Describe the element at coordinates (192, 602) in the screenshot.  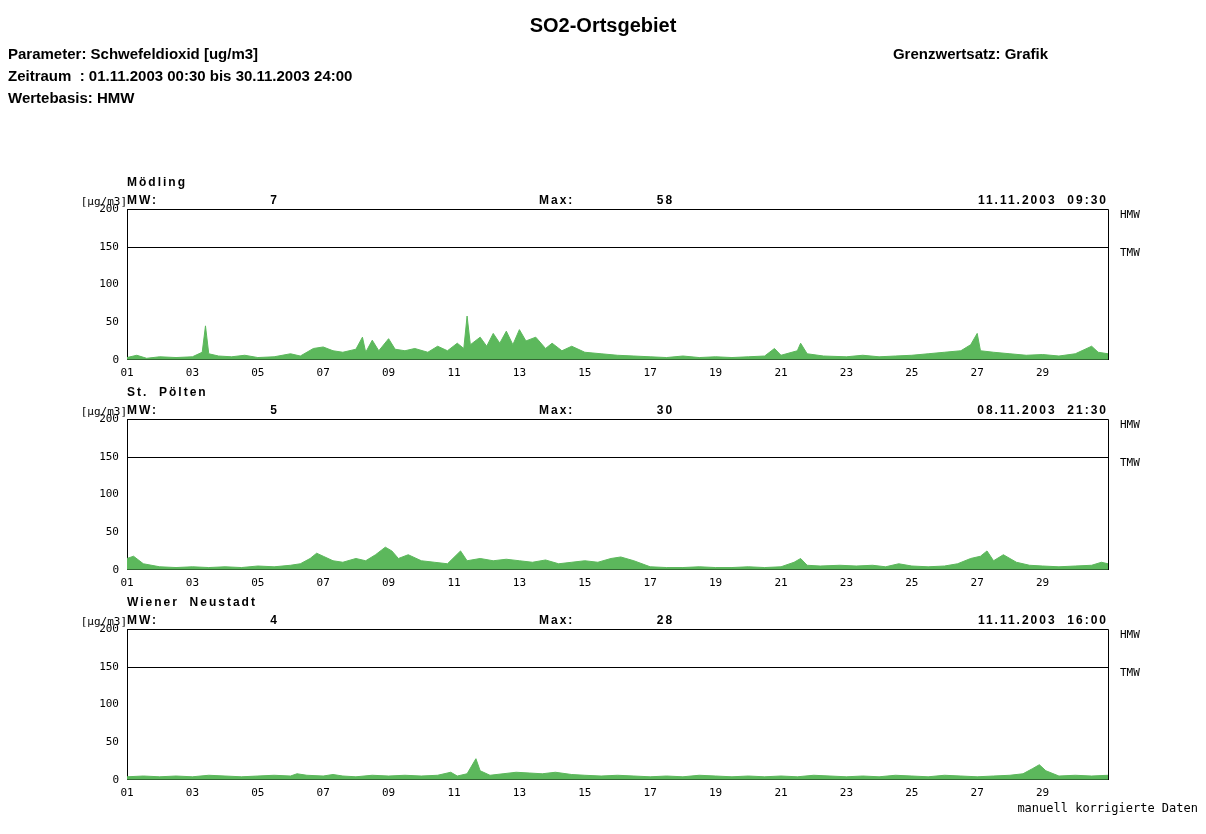
I see `chart-title: Wiener Neustadt` at that location.